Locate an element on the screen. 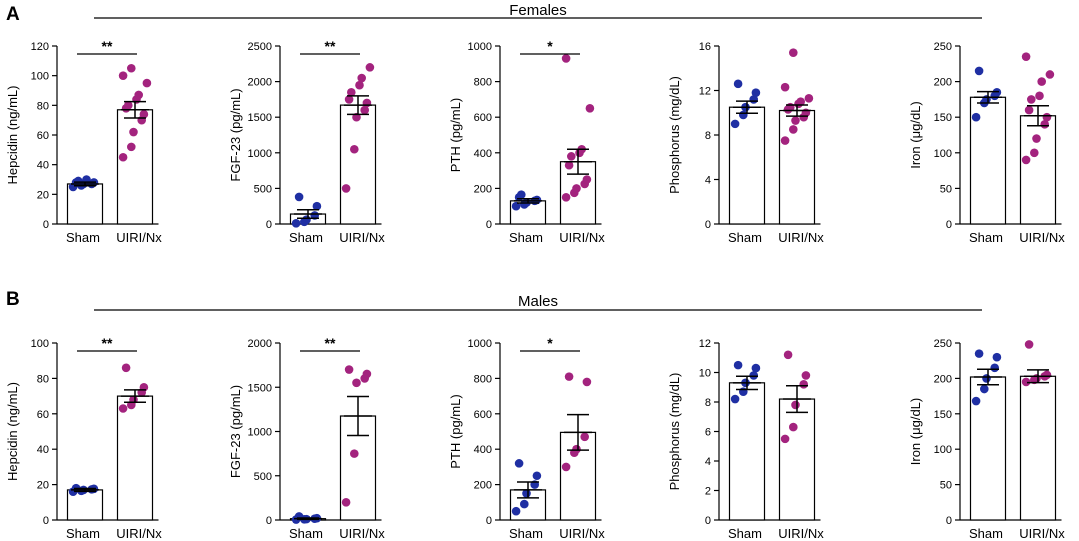  chart-females-5: 0 50 100 150 200 250 Iron (μg/dL) Sham UIRI/Nx is located at coordinates (986, 143).